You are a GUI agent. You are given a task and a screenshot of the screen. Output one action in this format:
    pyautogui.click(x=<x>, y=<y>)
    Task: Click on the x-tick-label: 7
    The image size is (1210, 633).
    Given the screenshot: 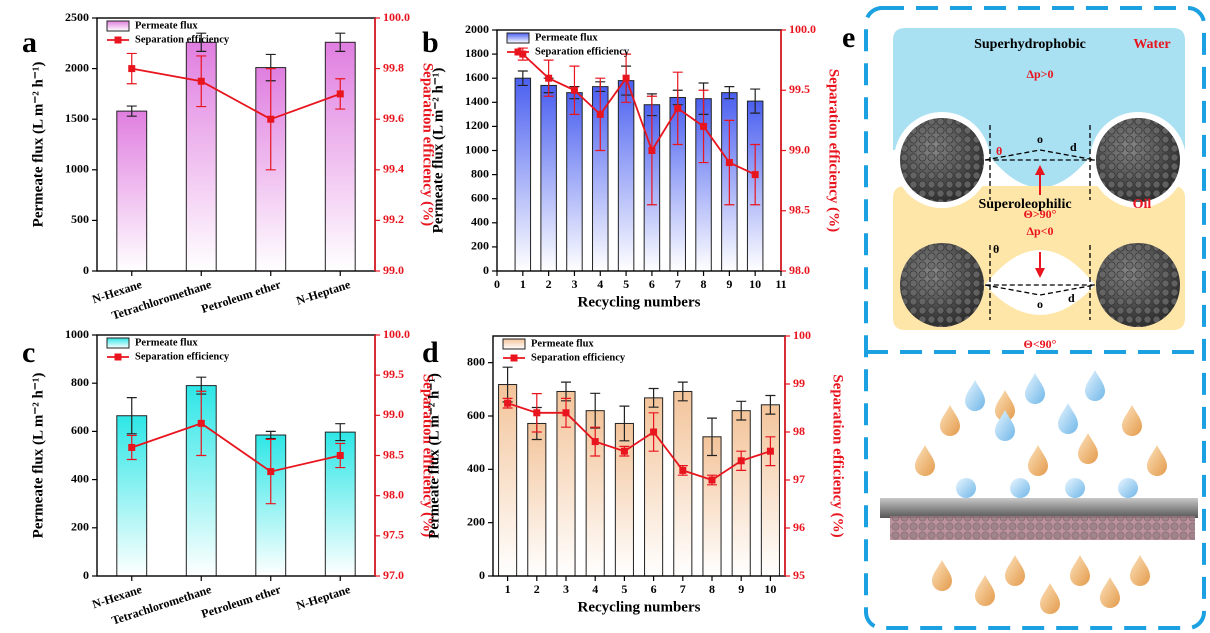 What is the action you would take?
    pyautogui.click(x=683, y=589)
    